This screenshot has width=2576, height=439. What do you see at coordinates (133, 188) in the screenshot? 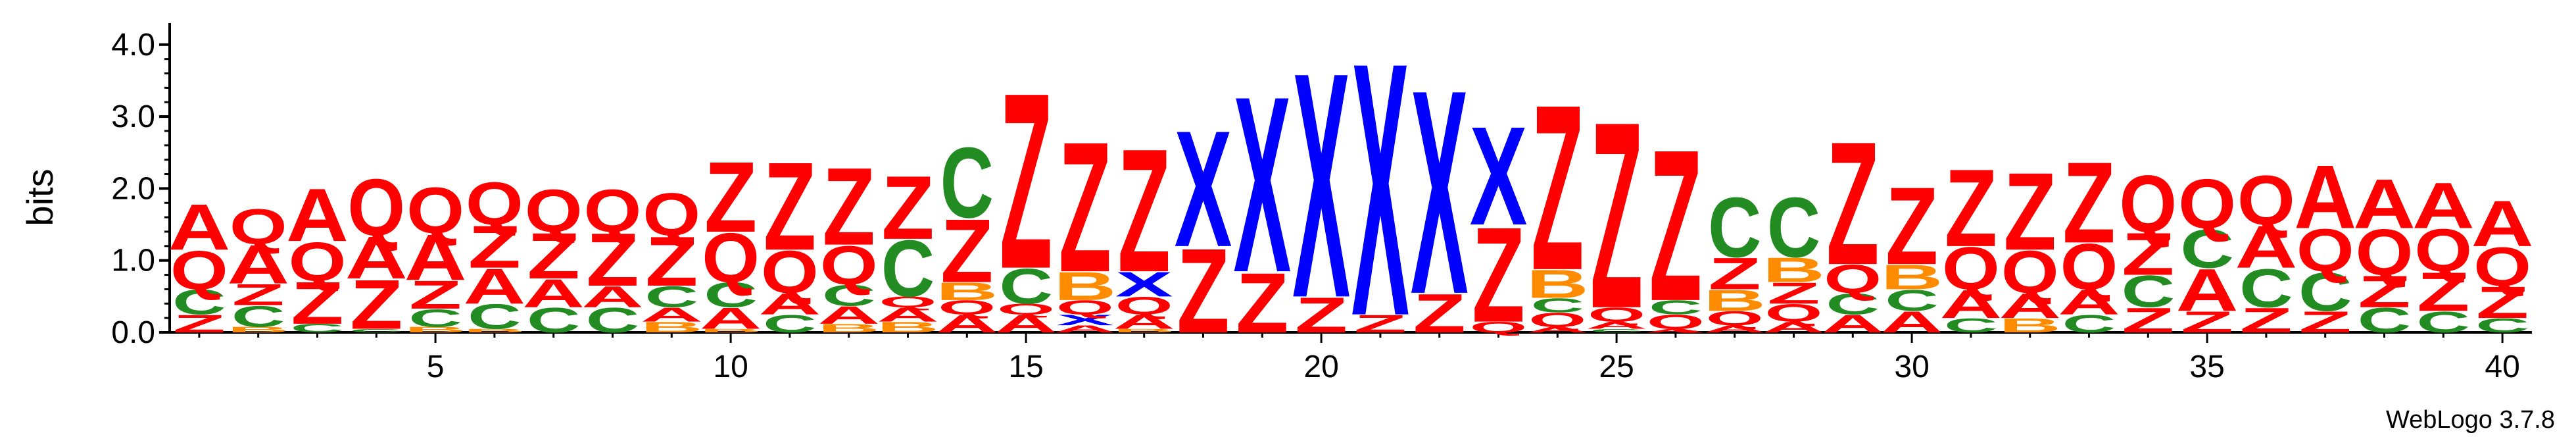
I see `y-tick-label: 2.0` at bounding box center [133, 188].